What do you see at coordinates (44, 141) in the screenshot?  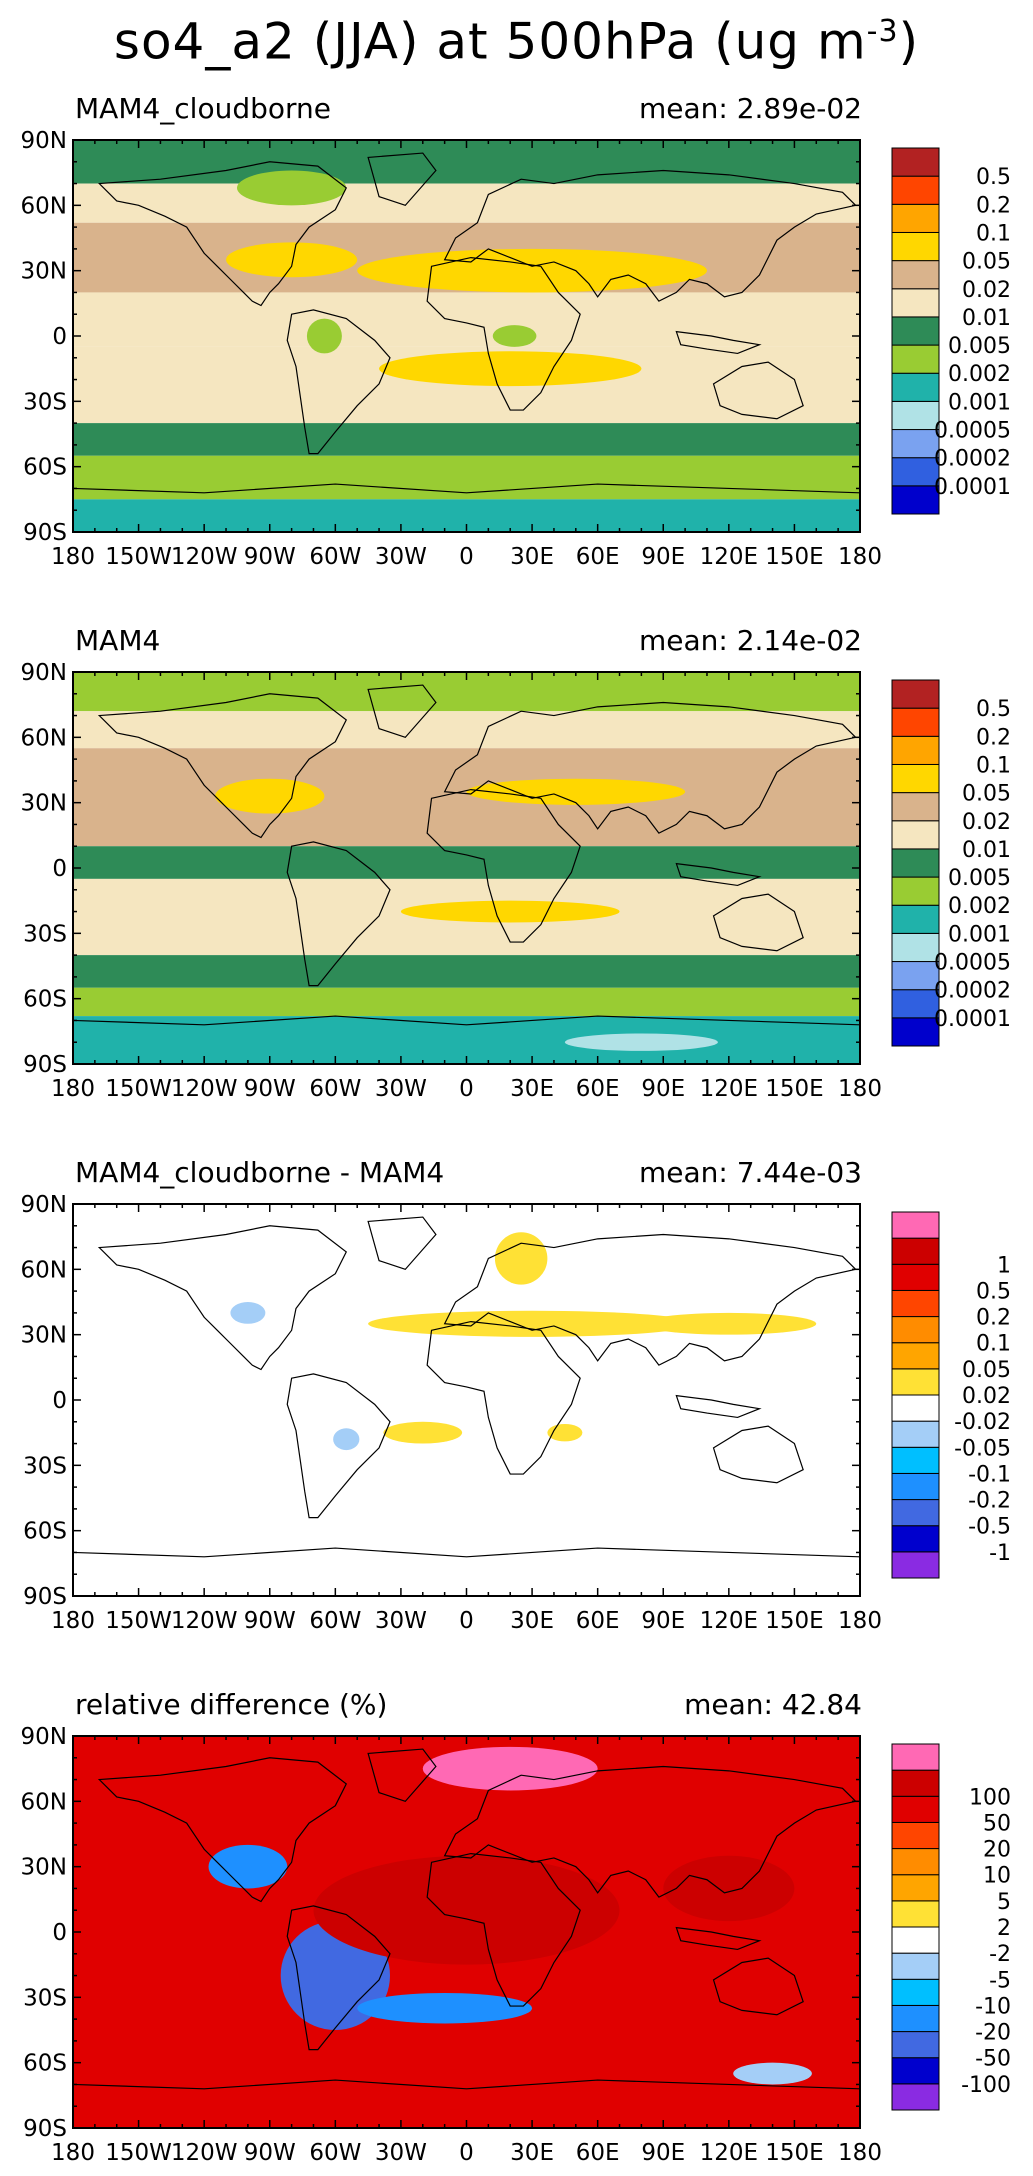 I see `y-tick-label: 90N` at bounding box center [44, 141].